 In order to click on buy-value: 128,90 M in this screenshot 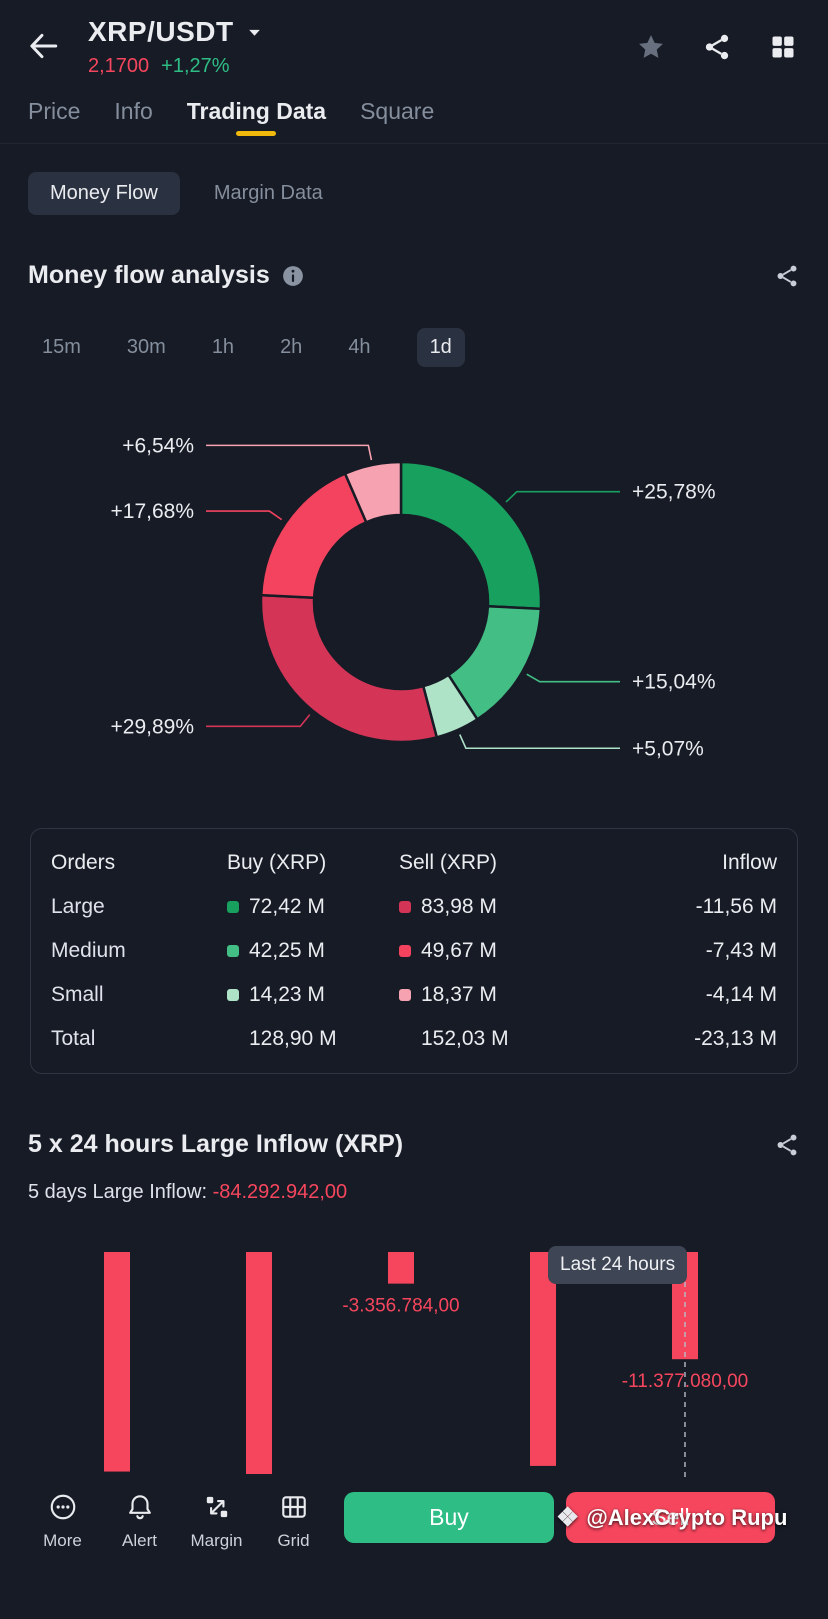, I will do `click(293, 1038)`.